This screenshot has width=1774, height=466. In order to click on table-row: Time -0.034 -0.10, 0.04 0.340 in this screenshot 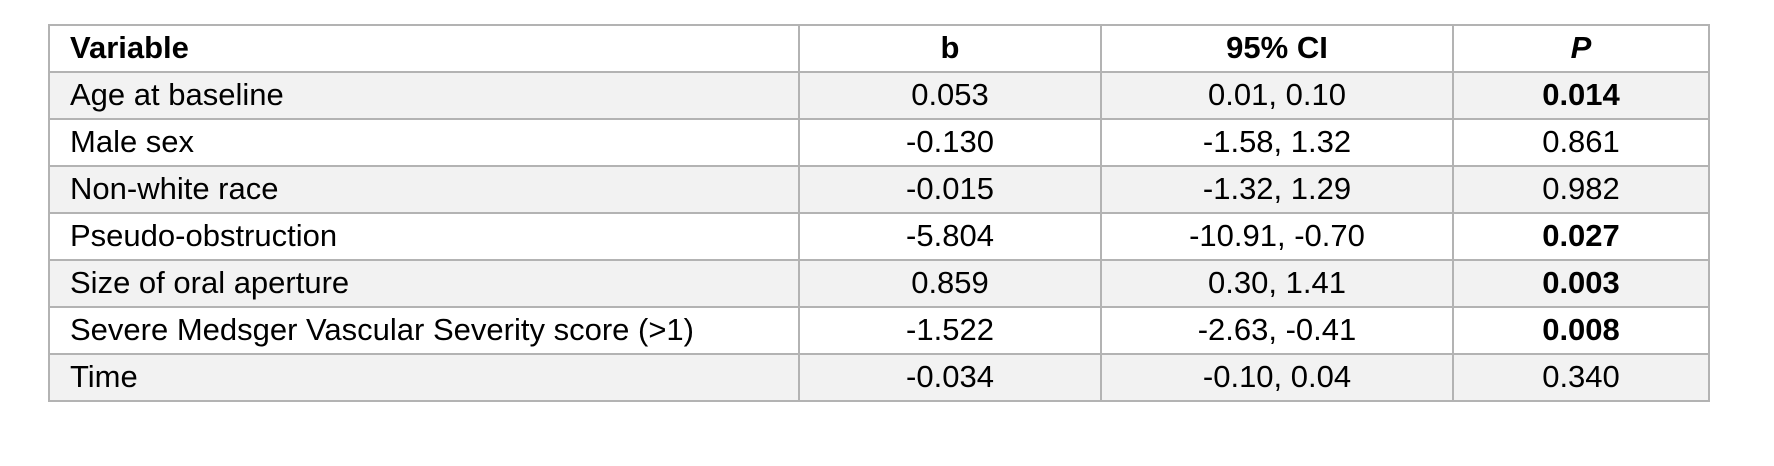, I will do `click(879, 377)`.